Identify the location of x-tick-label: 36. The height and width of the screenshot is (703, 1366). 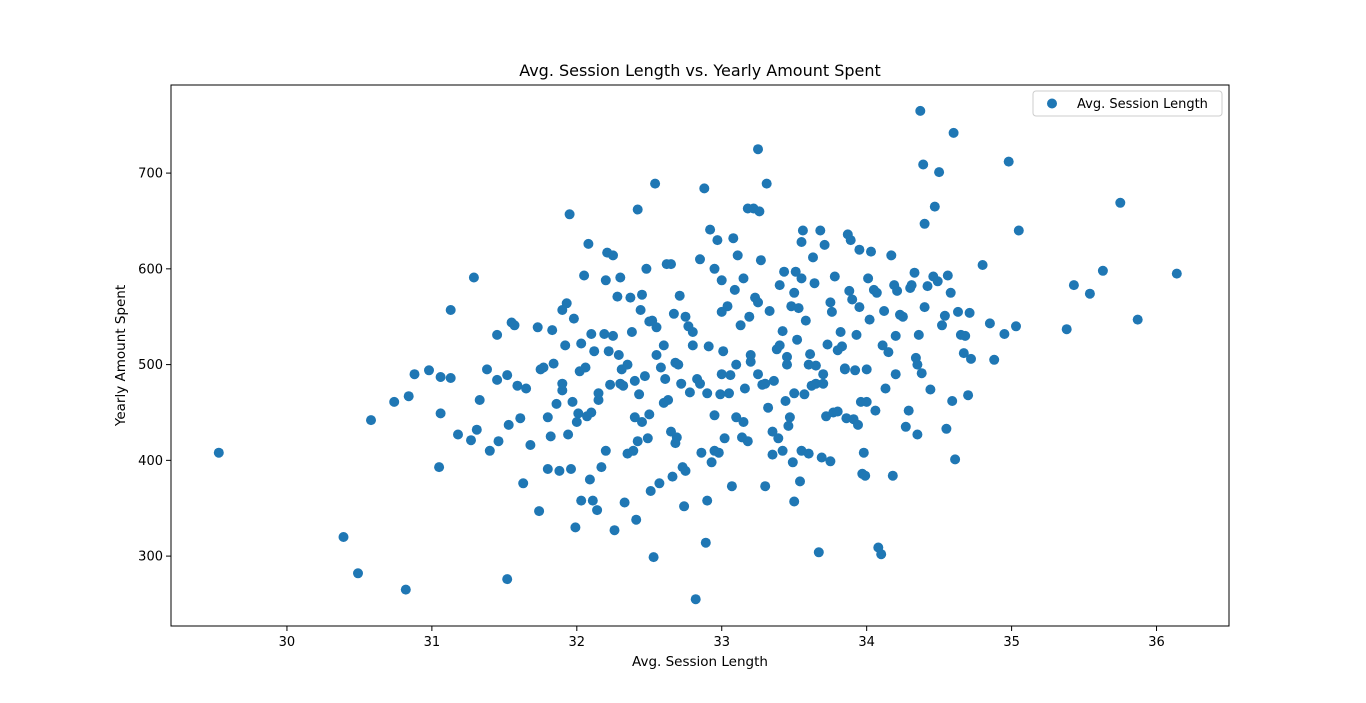
(1156, 642).